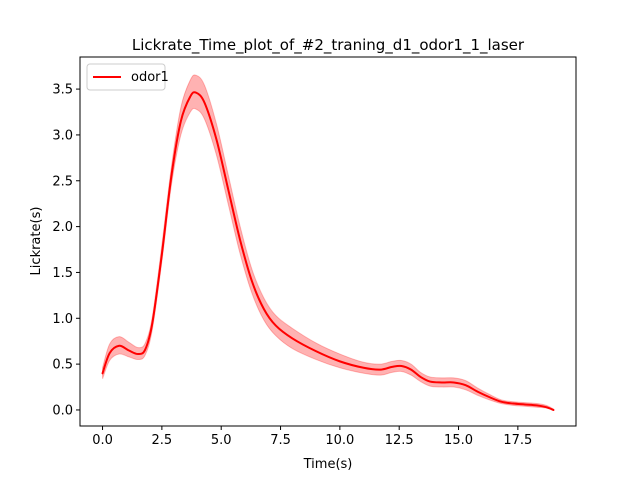 This screenshot has width=640, height=484. I want to click on x-tick-label: 12.5, so click(399, 440).